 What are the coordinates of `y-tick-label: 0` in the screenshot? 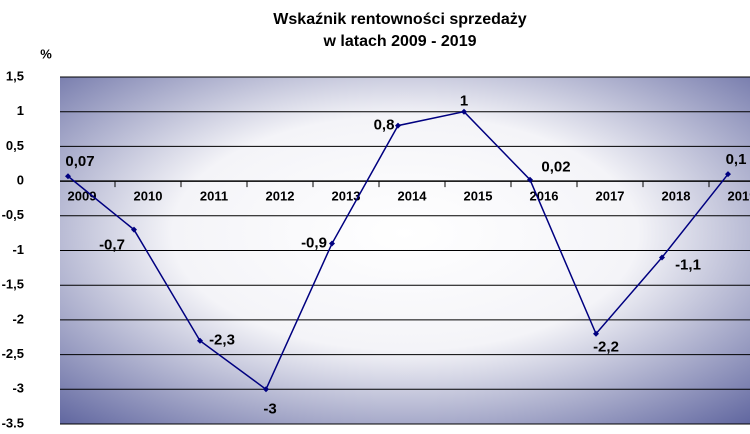 It's located at (20, 180).